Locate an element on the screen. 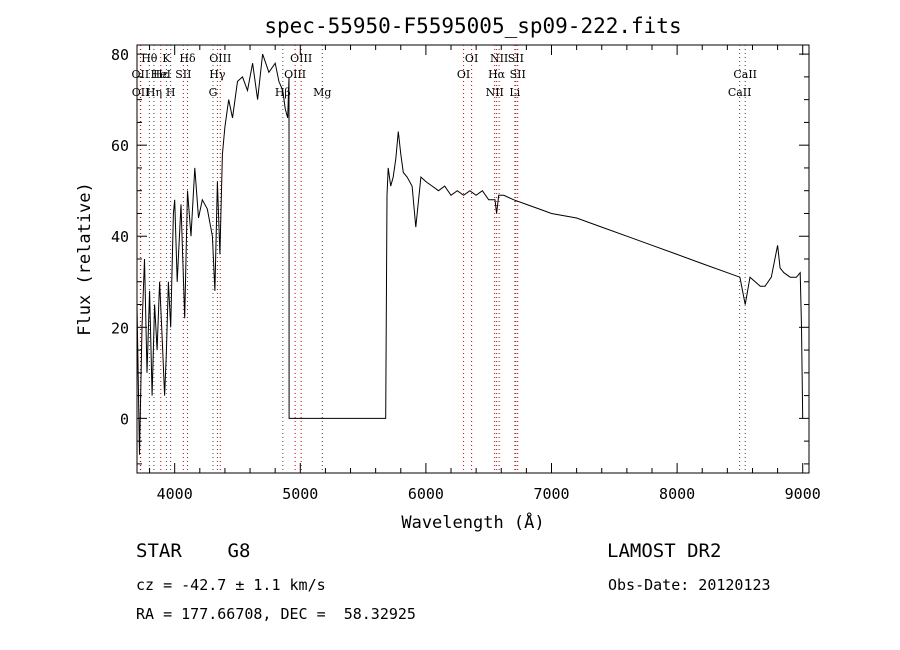  line-label-13: OIII is located at coordinates (301, 58).